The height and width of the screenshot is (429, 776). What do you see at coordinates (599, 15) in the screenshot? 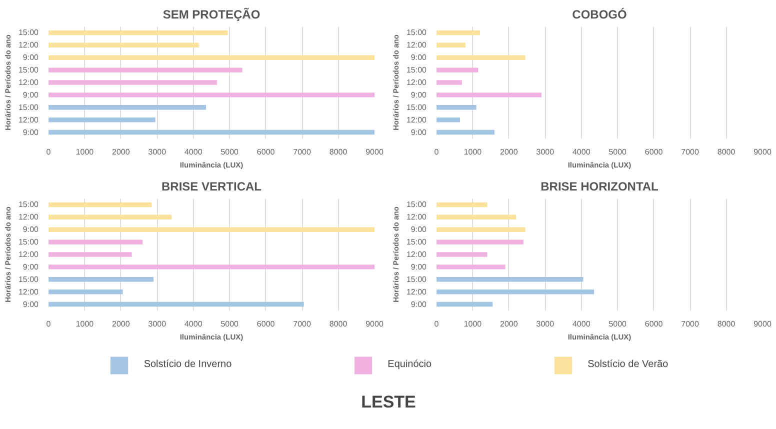
I see `chart-title: COBOGÓ` at bounding box center [599, 15].